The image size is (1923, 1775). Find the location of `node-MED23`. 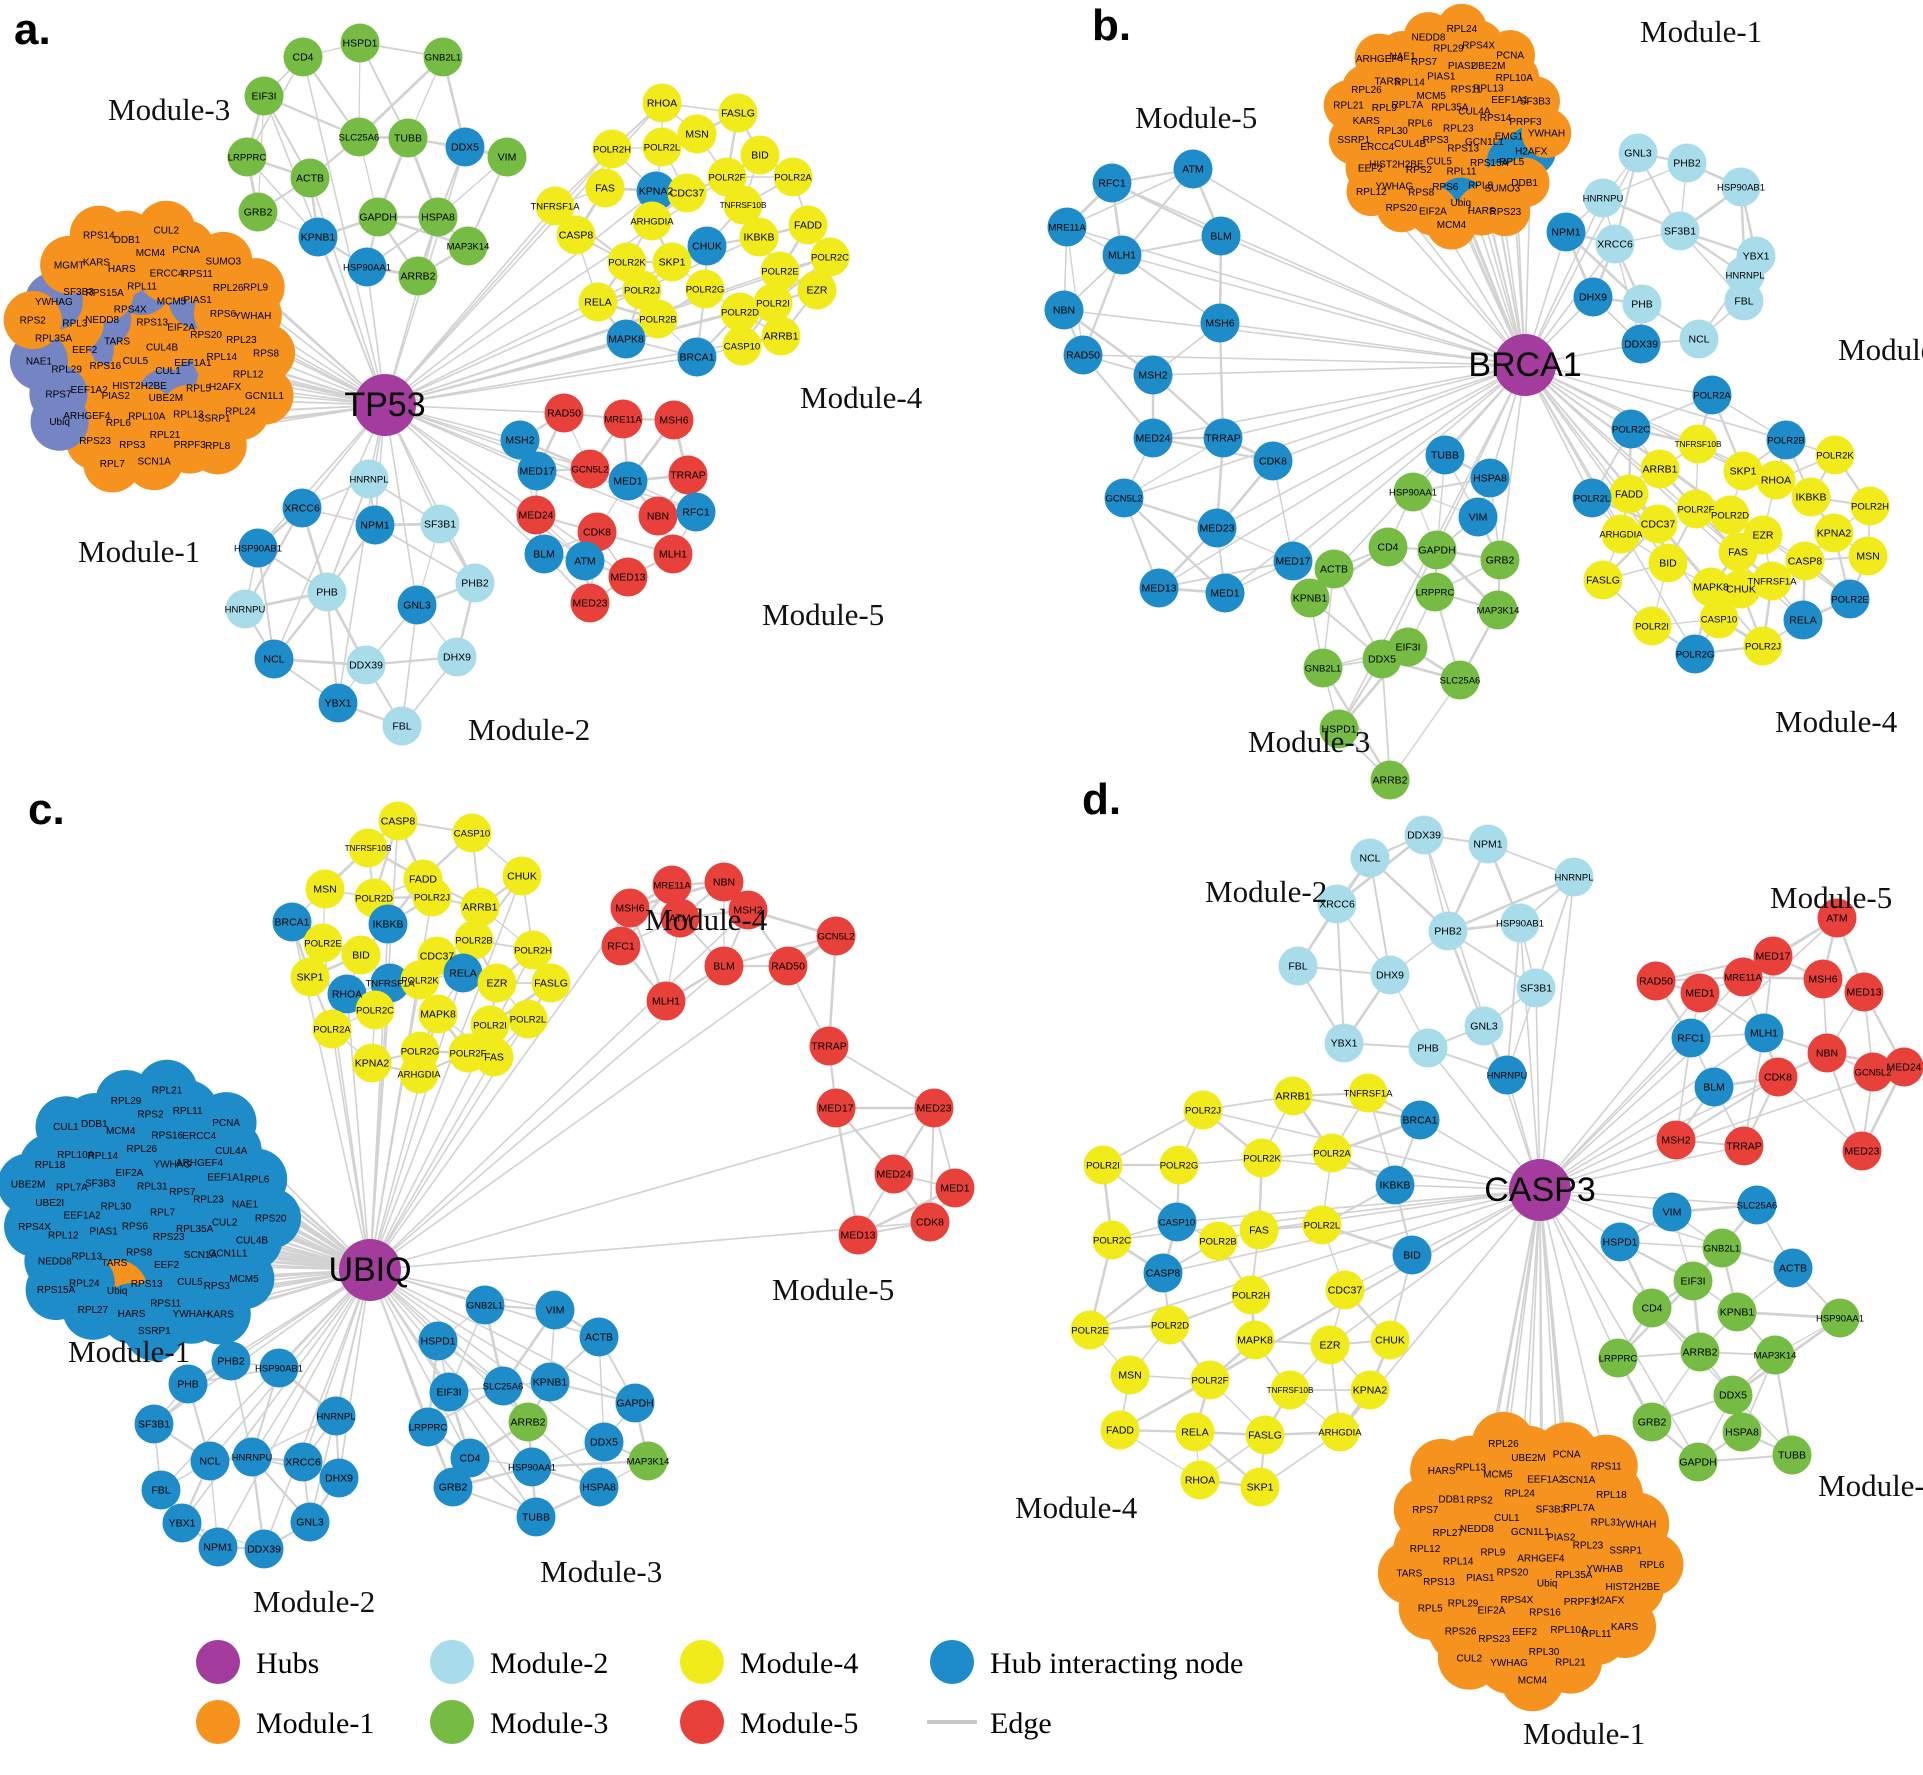

node-MED23 is located at coordinates (1217, 528).